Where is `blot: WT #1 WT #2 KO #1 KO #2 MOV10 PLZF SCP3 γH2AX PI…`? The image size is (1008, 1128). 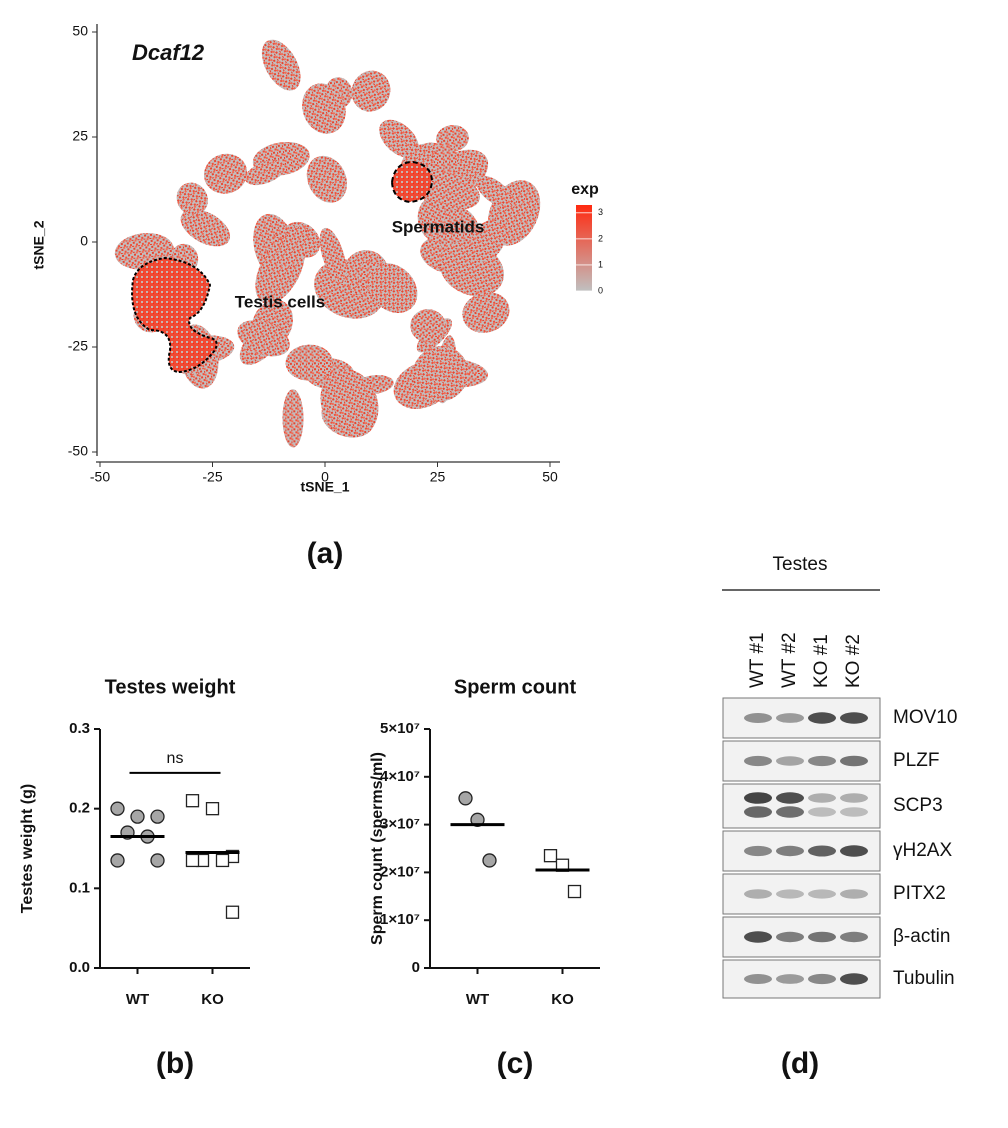
blot: WT #1 WT #2 KO #1 KO #2 MOV10 PLZF SCP3 γH2AX PI… is located at coordinates (839, 815).